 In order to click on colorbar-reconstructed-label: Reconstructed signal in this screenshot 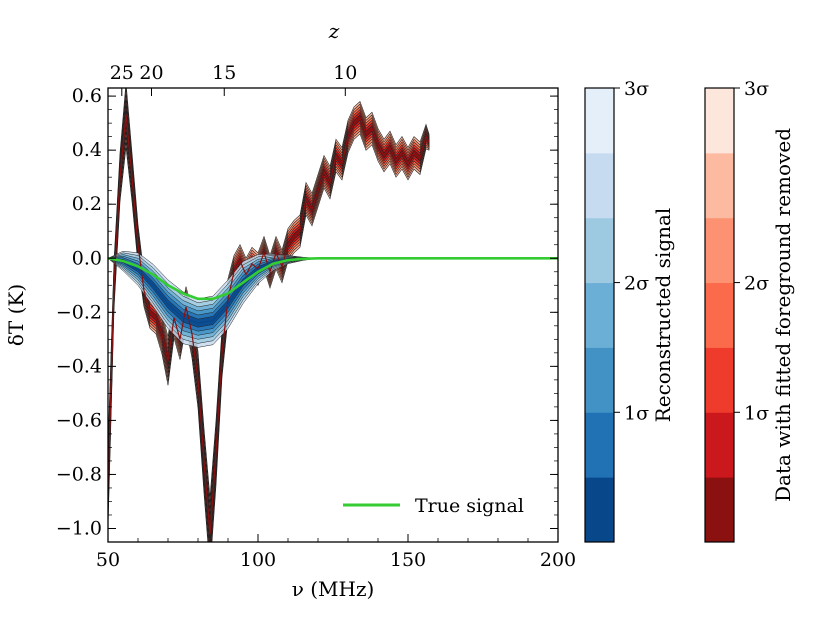, I will do `click(663, 315)`.